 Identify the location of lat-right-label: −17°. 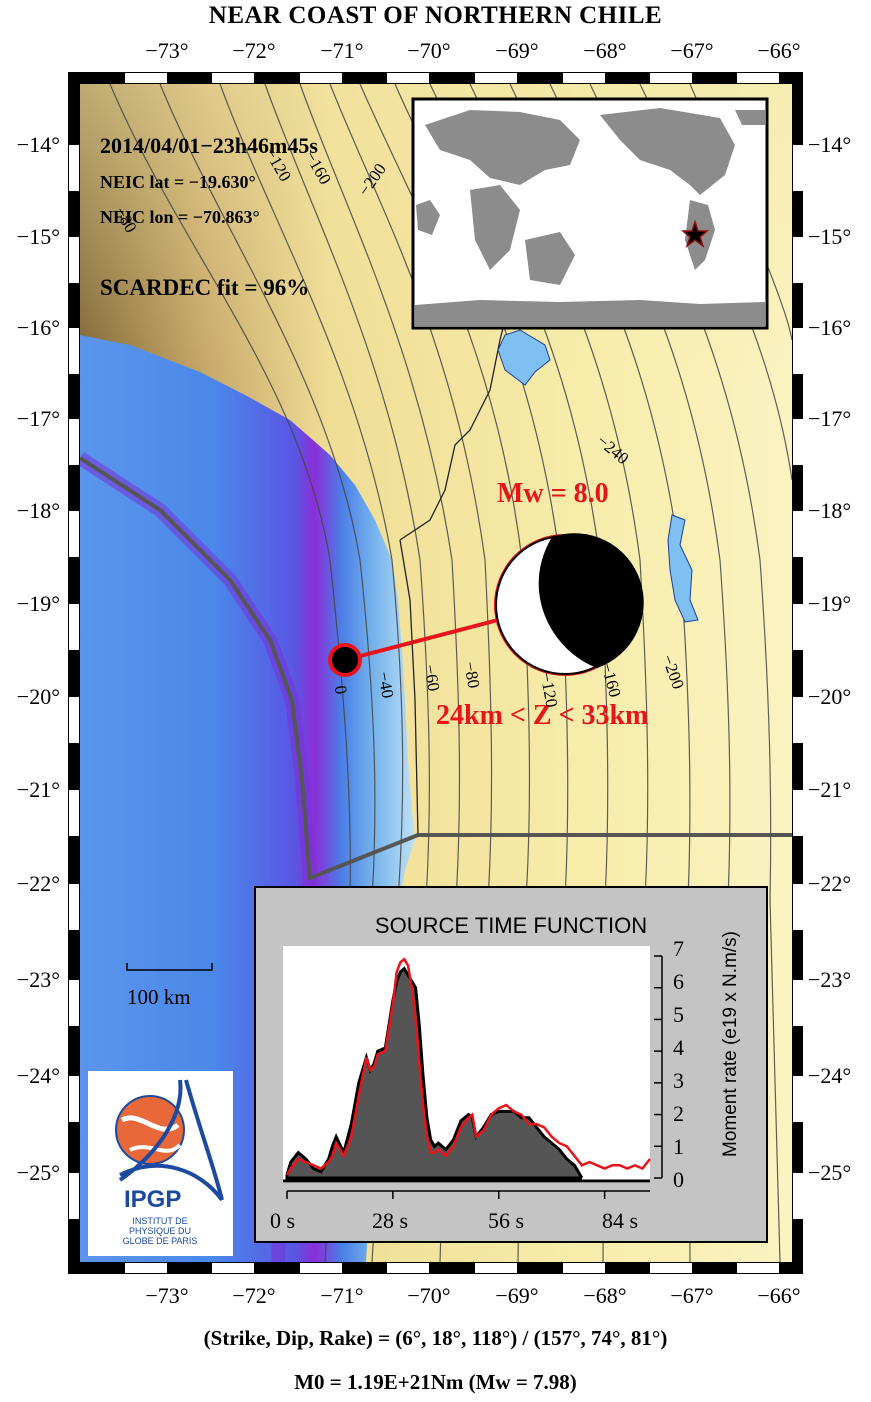
(830, 418).